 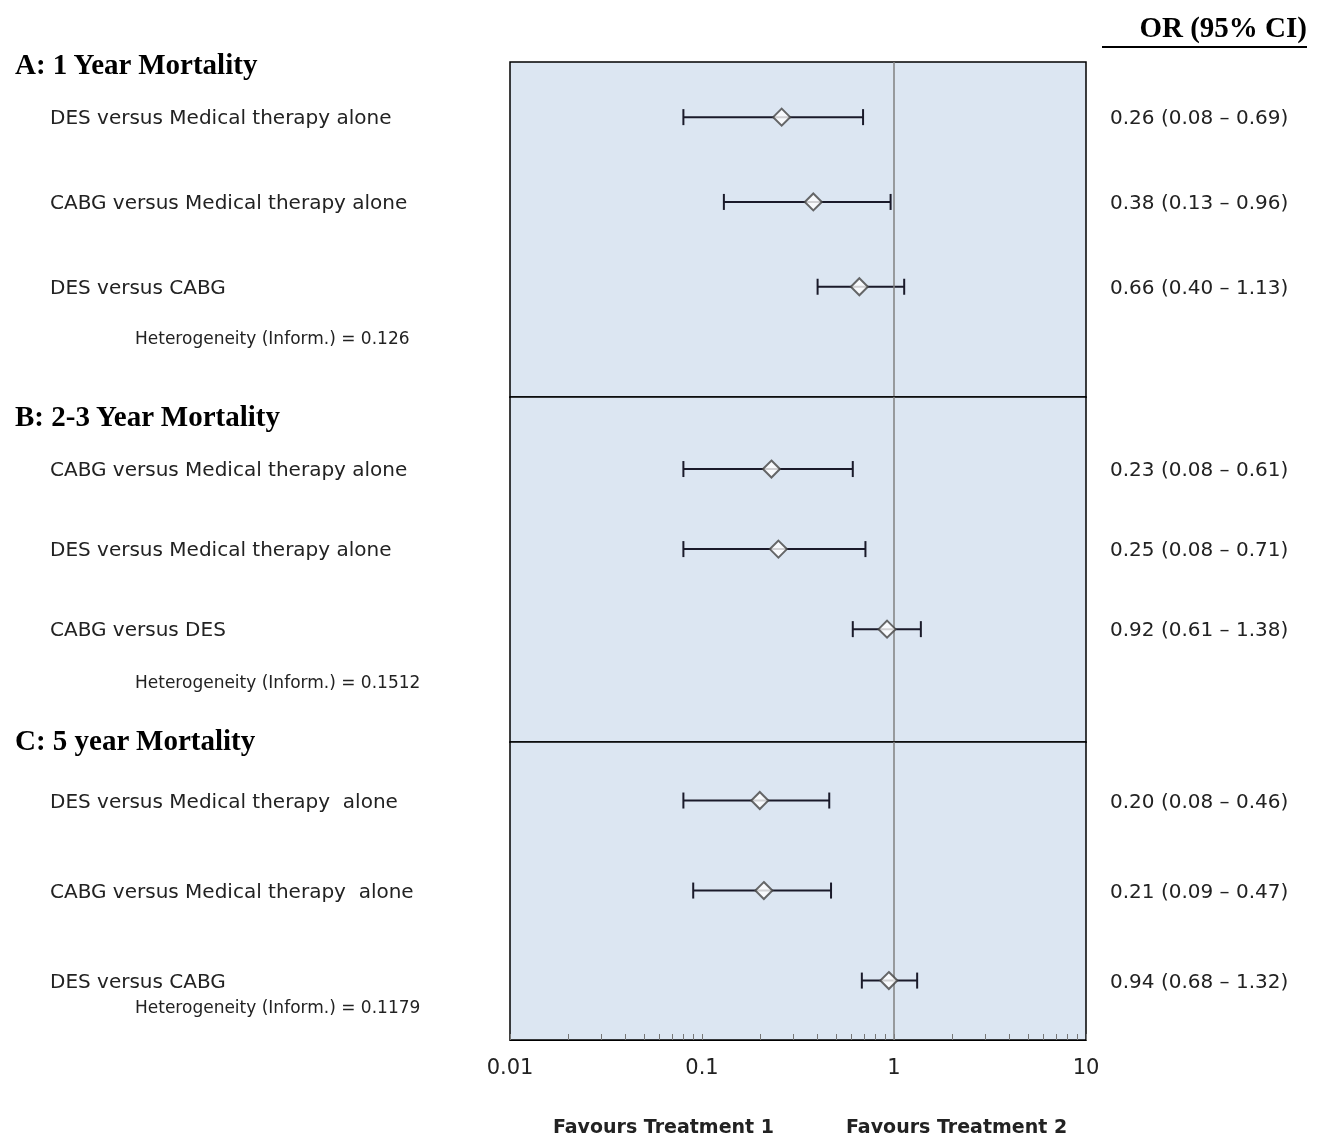 What do you see at coordinates (510, 1066) in the screenshot?
I see `x-tick-label: 0.01` at bounding box center [510, 1066].